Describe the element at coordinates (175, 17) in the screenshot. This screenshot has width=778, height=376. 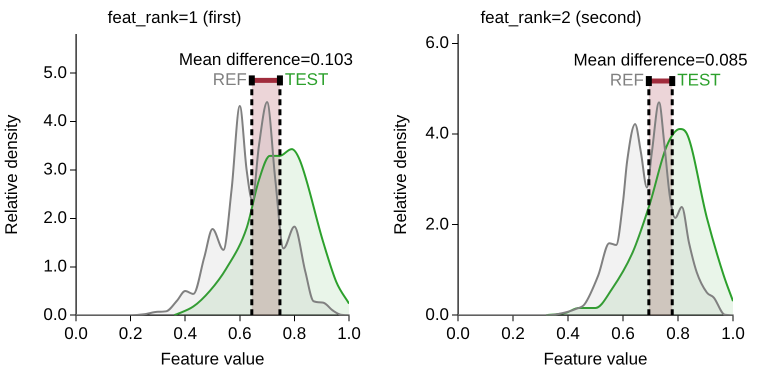
I see `chart-title: feat_rank=1 (first)` at that location.